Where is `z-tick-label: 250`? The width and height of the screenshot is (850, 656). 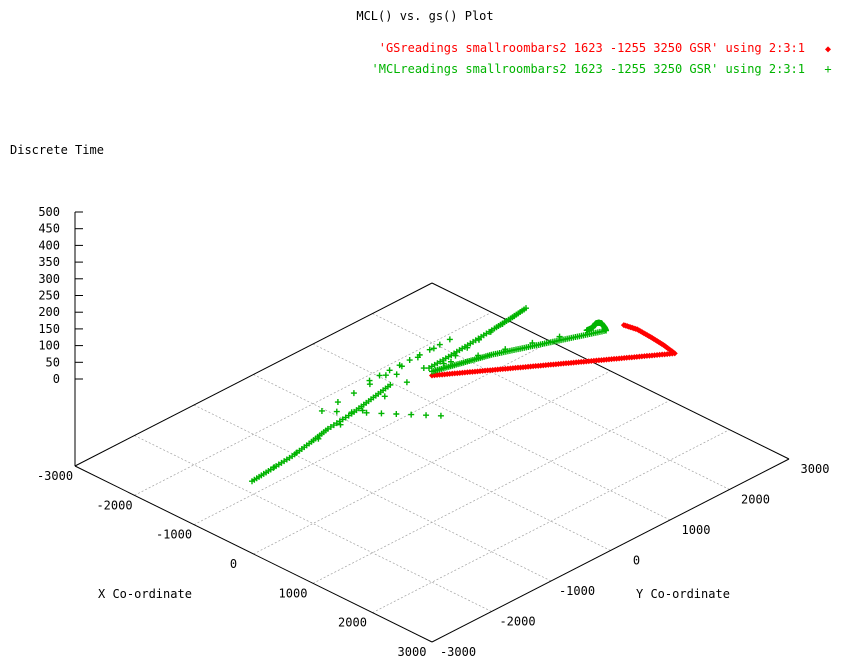
z-tick-label: 250 is located at coordinates (49, 296).